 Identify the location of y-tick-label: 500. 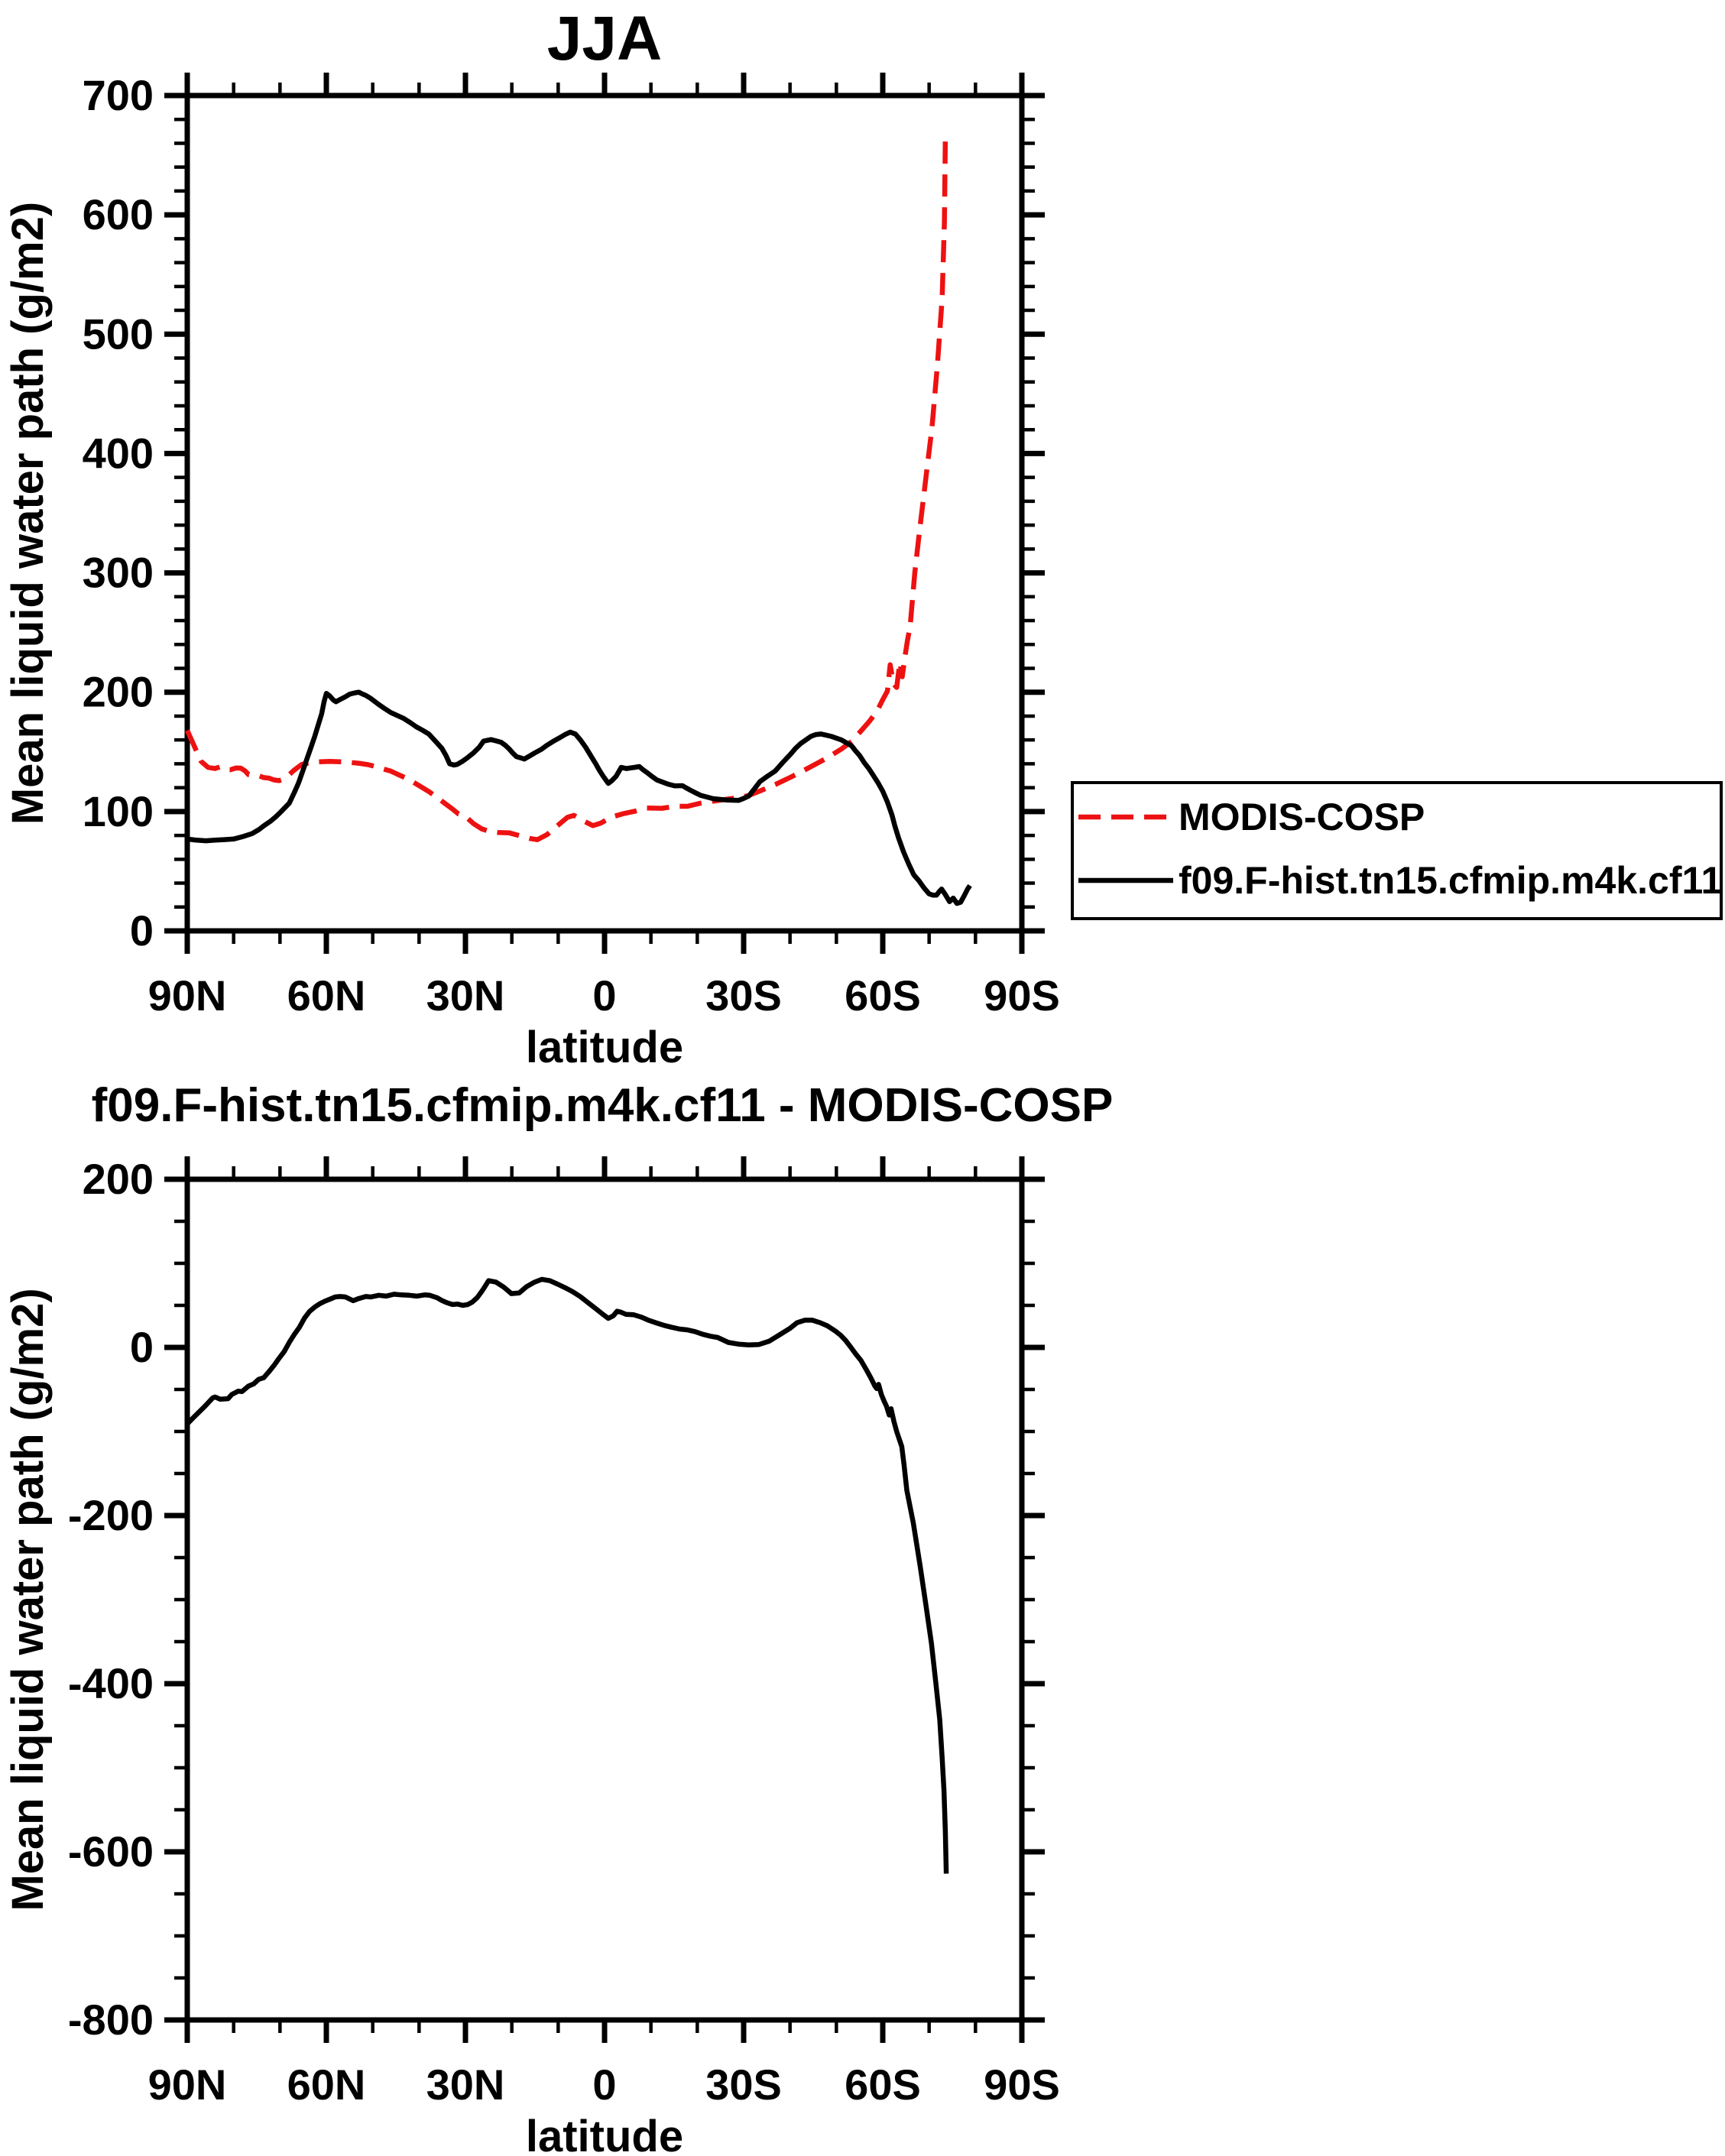
(118, 334).